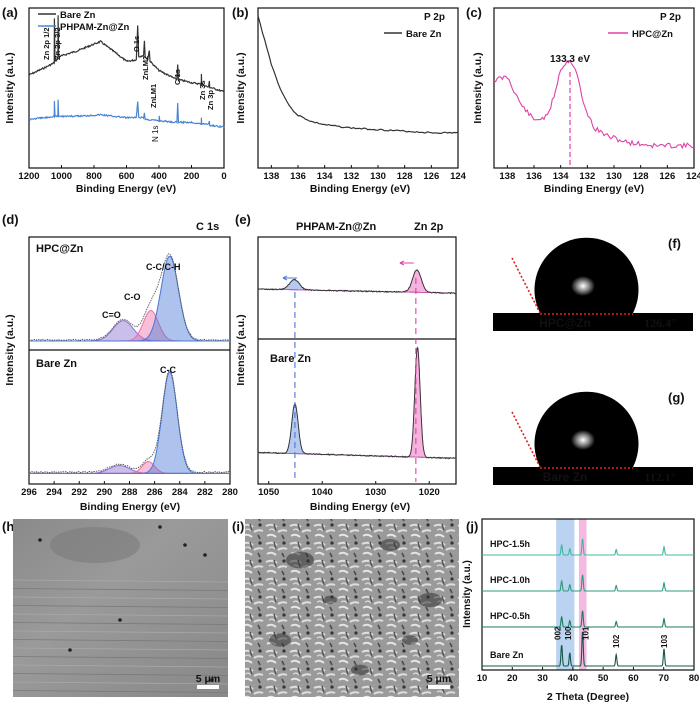 This screenshot has width=700, height=709. What do you see at coordinates (155, 492) in the screenshot?
I see `panel-d-x-tick-label: 286` at bounding box center [155, 492].